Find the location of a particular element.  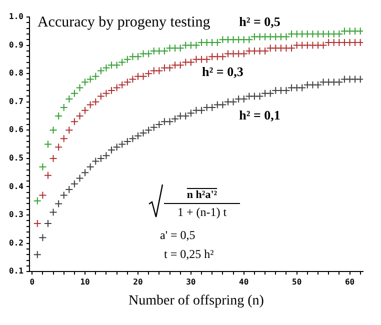

y-tick-label: 0.8 is located at coordinates (16, 73).